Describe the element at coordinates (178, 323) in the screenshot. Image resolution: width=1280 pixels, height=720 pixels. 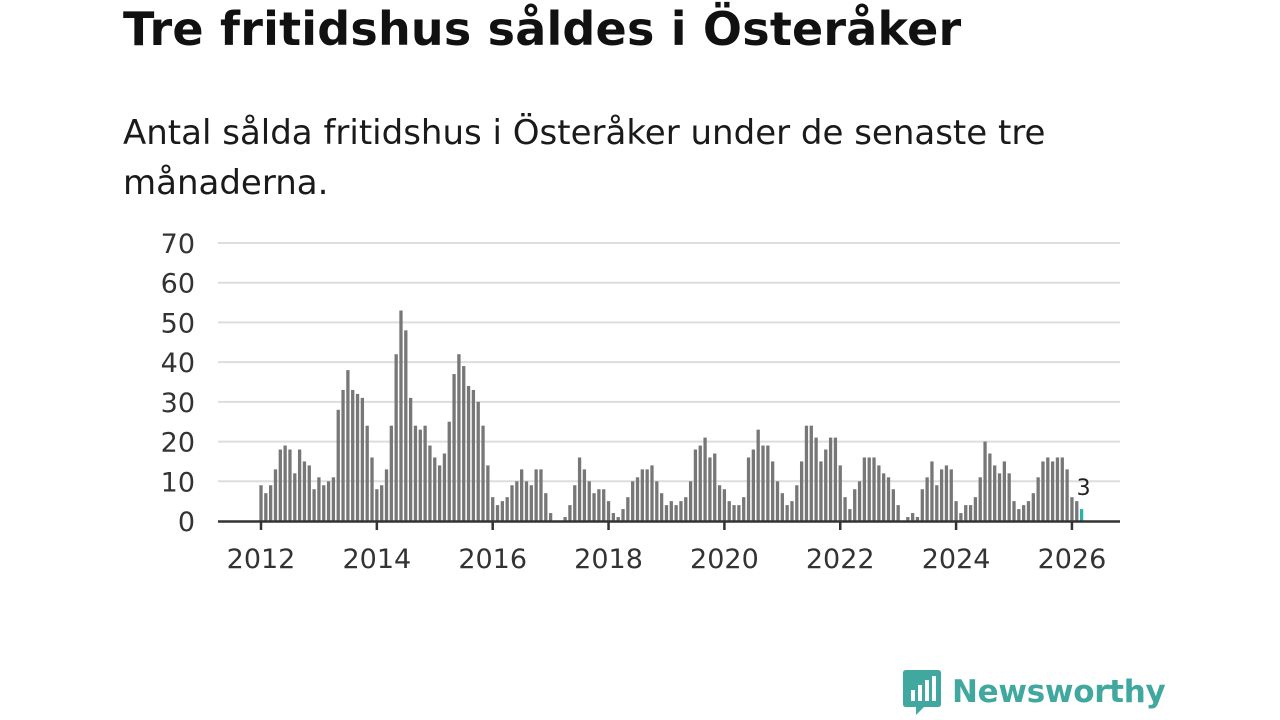
I see `y-tick-label: 50` at that location.